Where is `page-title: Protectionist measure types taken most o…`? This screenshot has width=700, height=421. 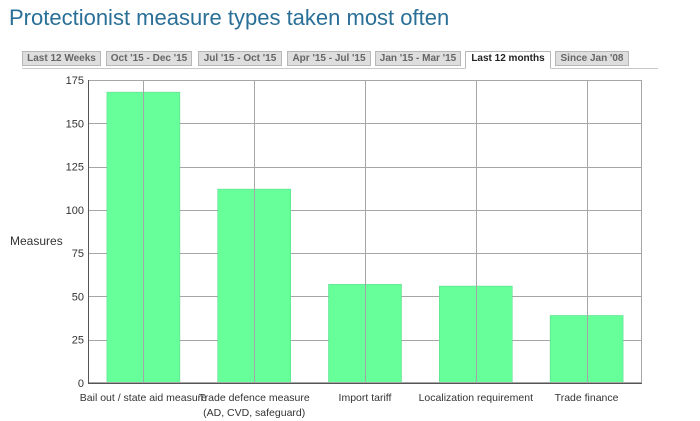
page-title: Protectionist measure types taken most o… is located at coordinates (229, 17).